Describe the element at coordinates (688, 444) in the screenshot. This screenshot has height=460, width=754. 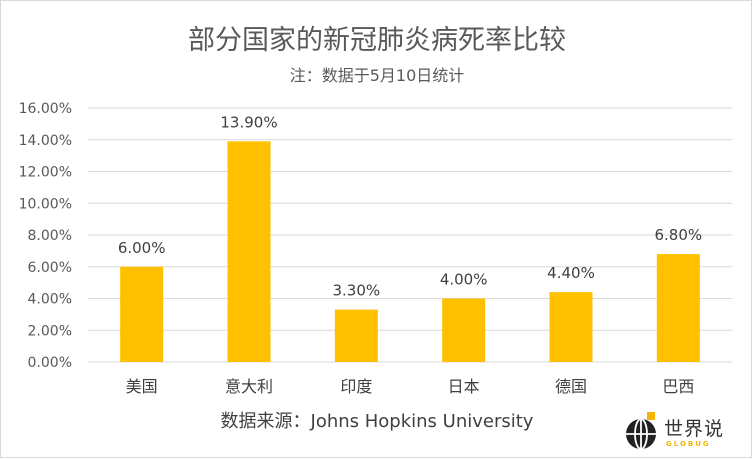
I see `logo-subtext: GLOBUG` at that location.